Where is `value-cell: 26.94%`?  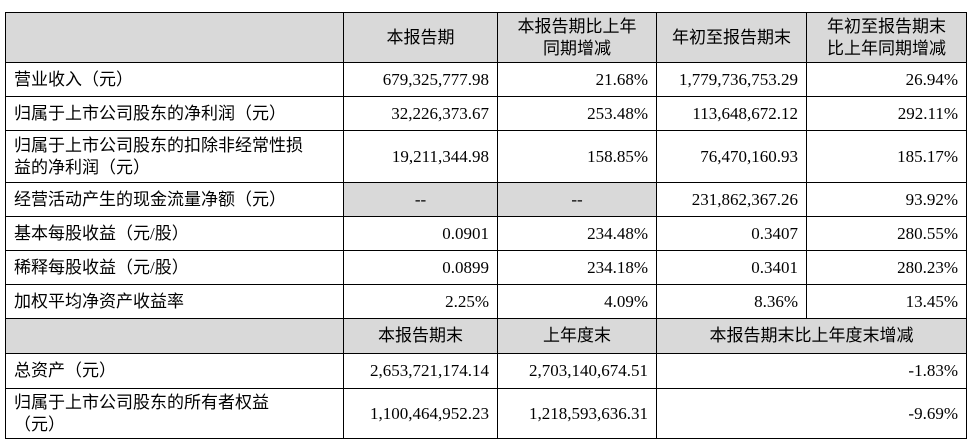
value-cell: 26.94% is located at coordinates (886, 79).